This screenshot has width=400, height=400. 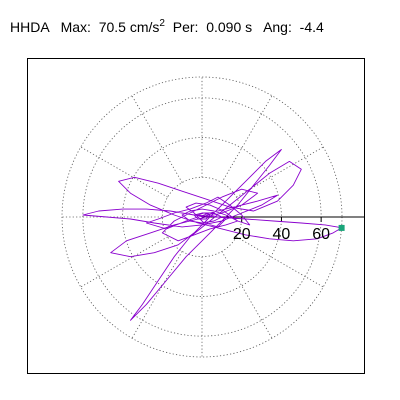 What do you see at coordinates (162, 23) in the screenshot?
I see `max-unit-exponent: 2` at bounding box center [162, 23].